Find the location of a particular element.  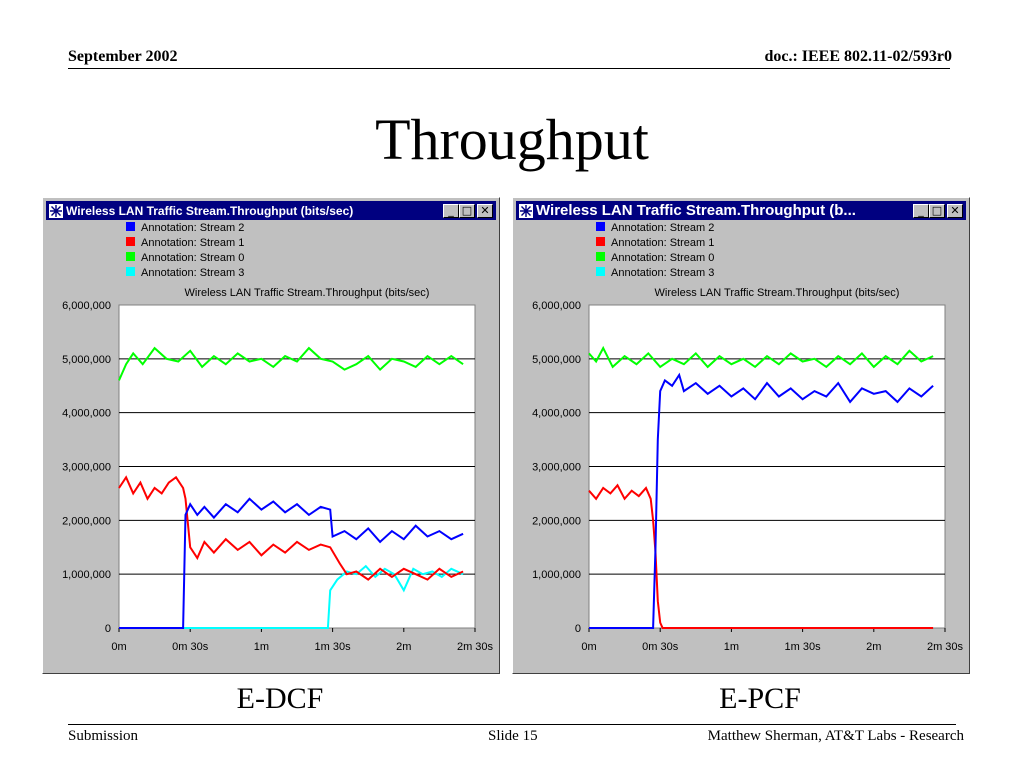

header-rule is located at coordinates (509, 68).